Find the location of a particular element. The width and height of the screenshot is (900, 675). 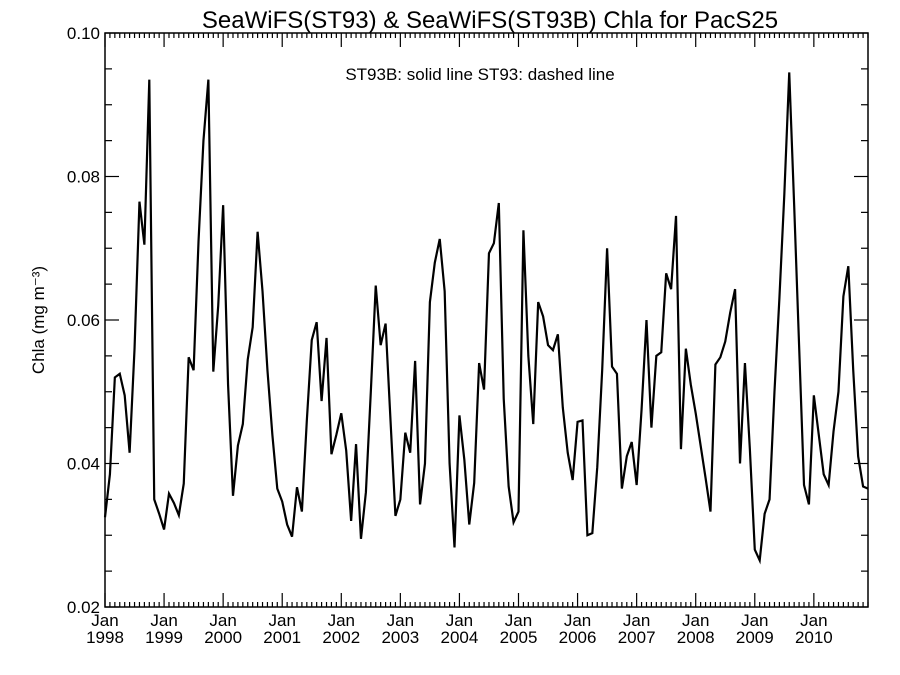

x-tick-label-year: 2002 is located at coordinates (341, 637).